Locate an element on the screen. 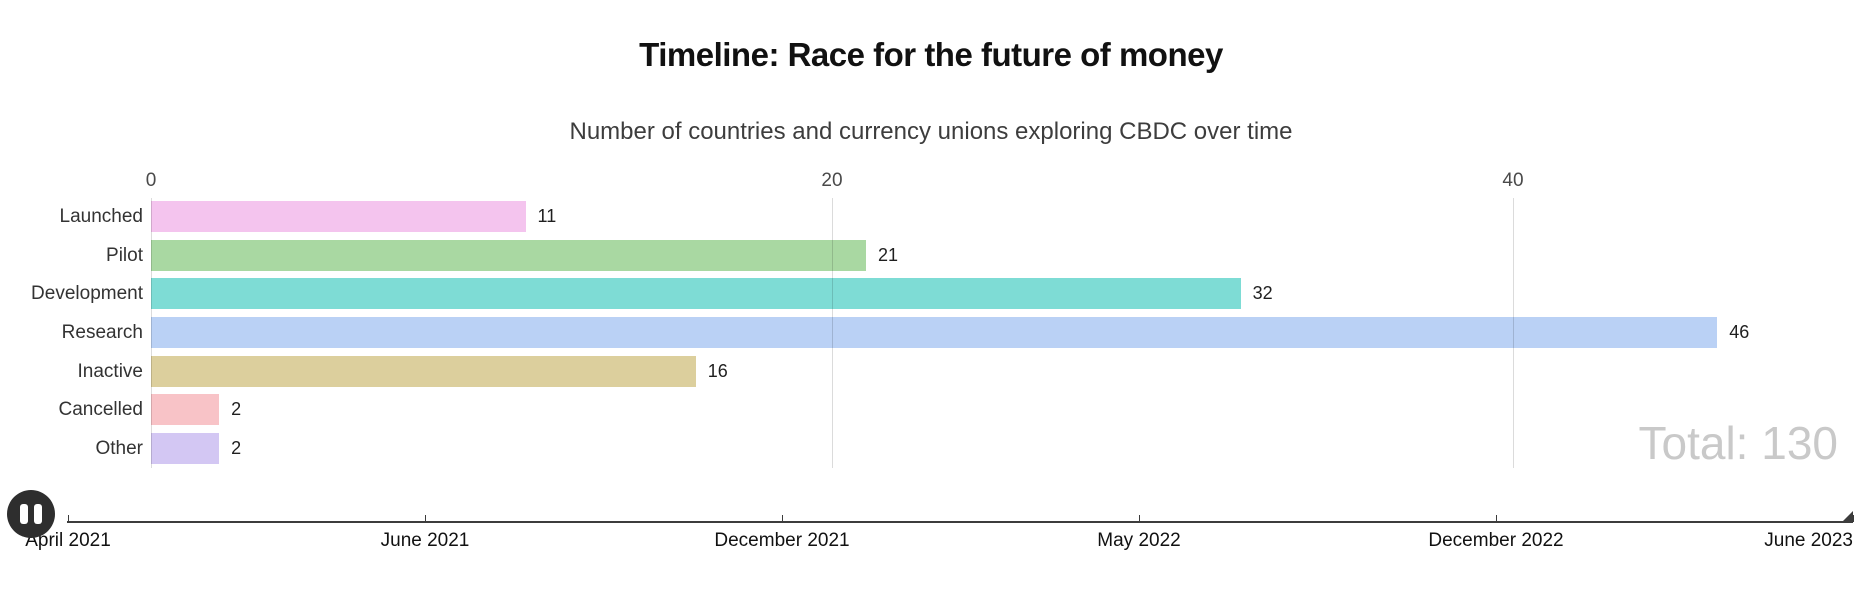 This screenshot has width=1862, height=609. date-label: May 2022 is located at coordinates (1139, 540).